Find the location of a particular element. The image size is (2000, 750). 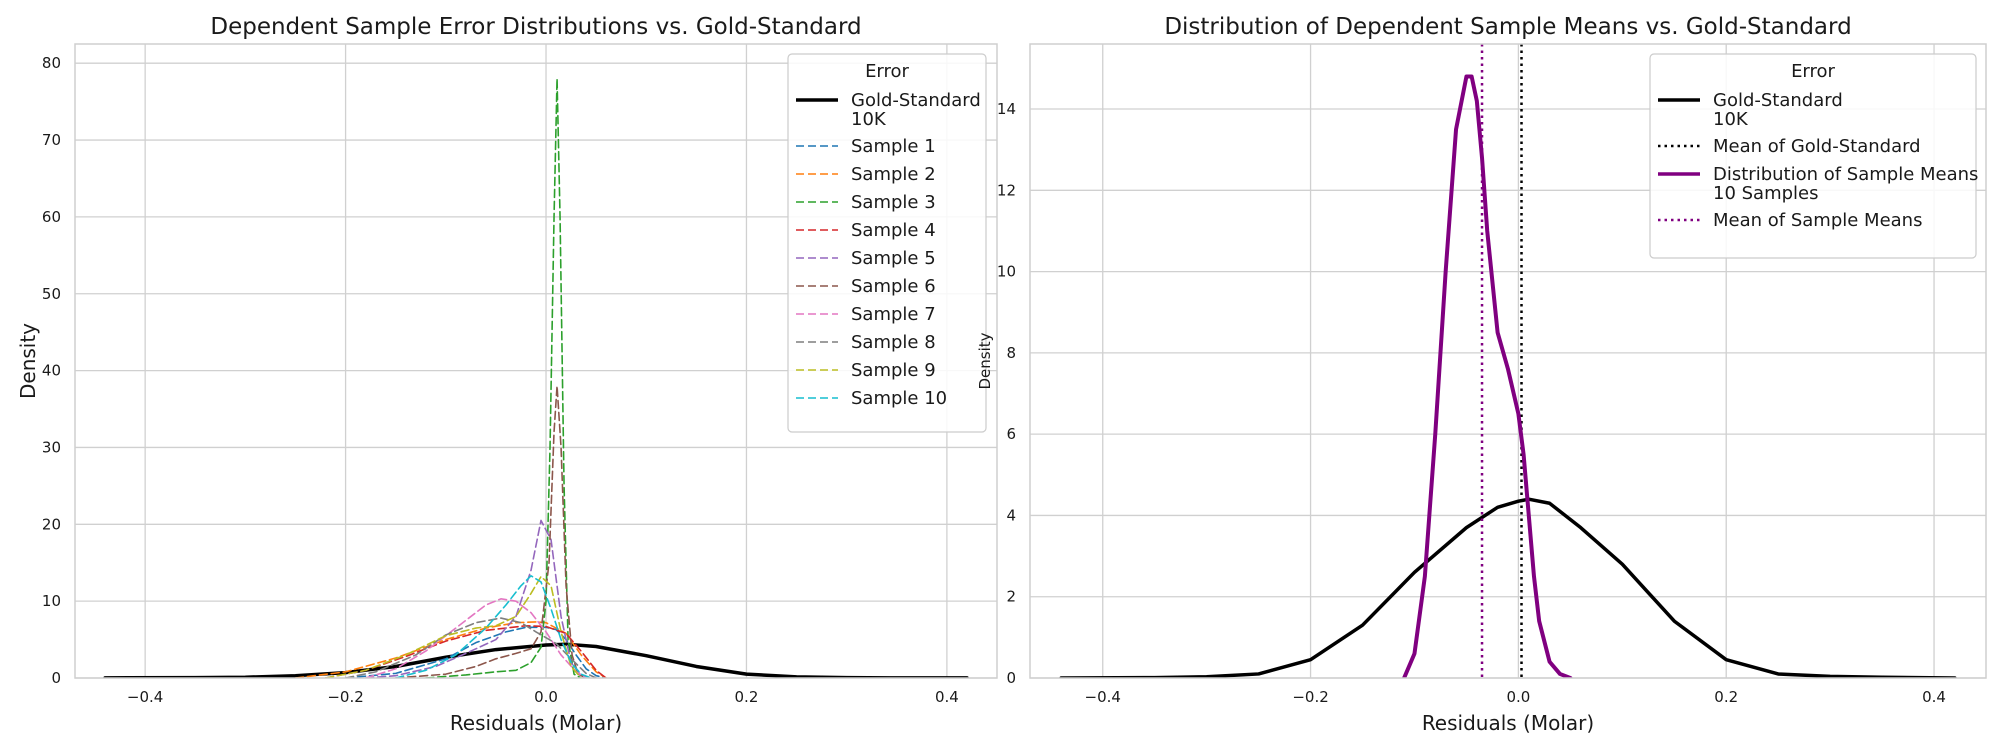

legend-label: Sample 4 is located at coordinates (893, 230).